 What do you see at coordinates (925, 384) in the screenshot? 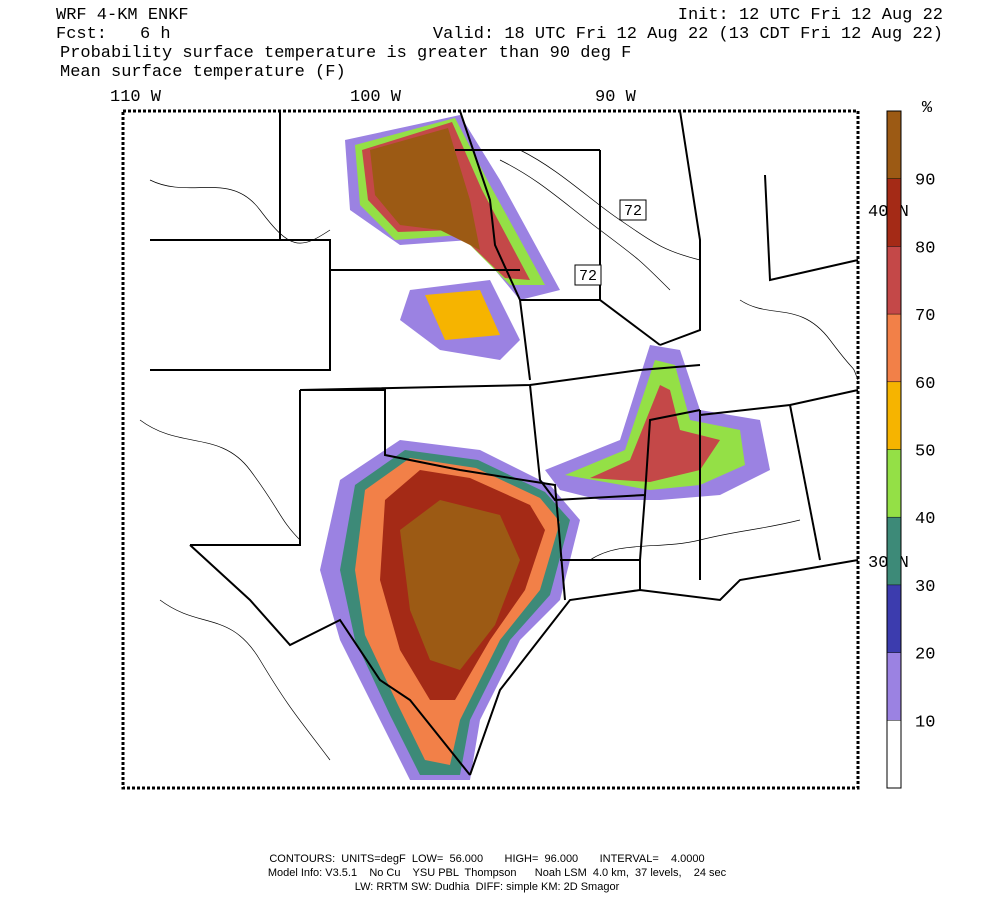
I see `colorbar-label: 60` at bounding box center [925, 384].